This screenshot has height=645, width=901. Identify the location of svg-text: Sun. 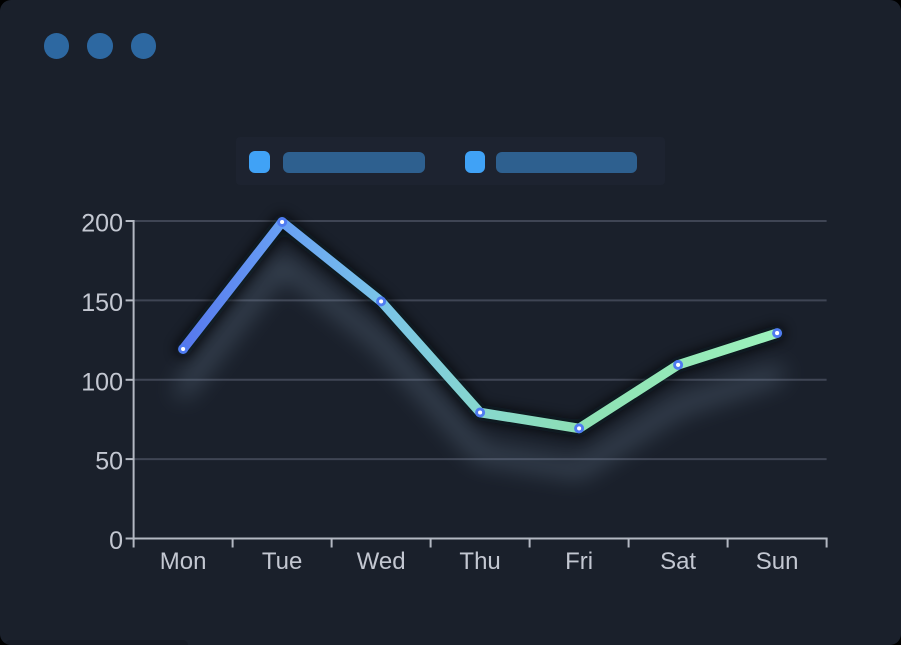
(777, 561).